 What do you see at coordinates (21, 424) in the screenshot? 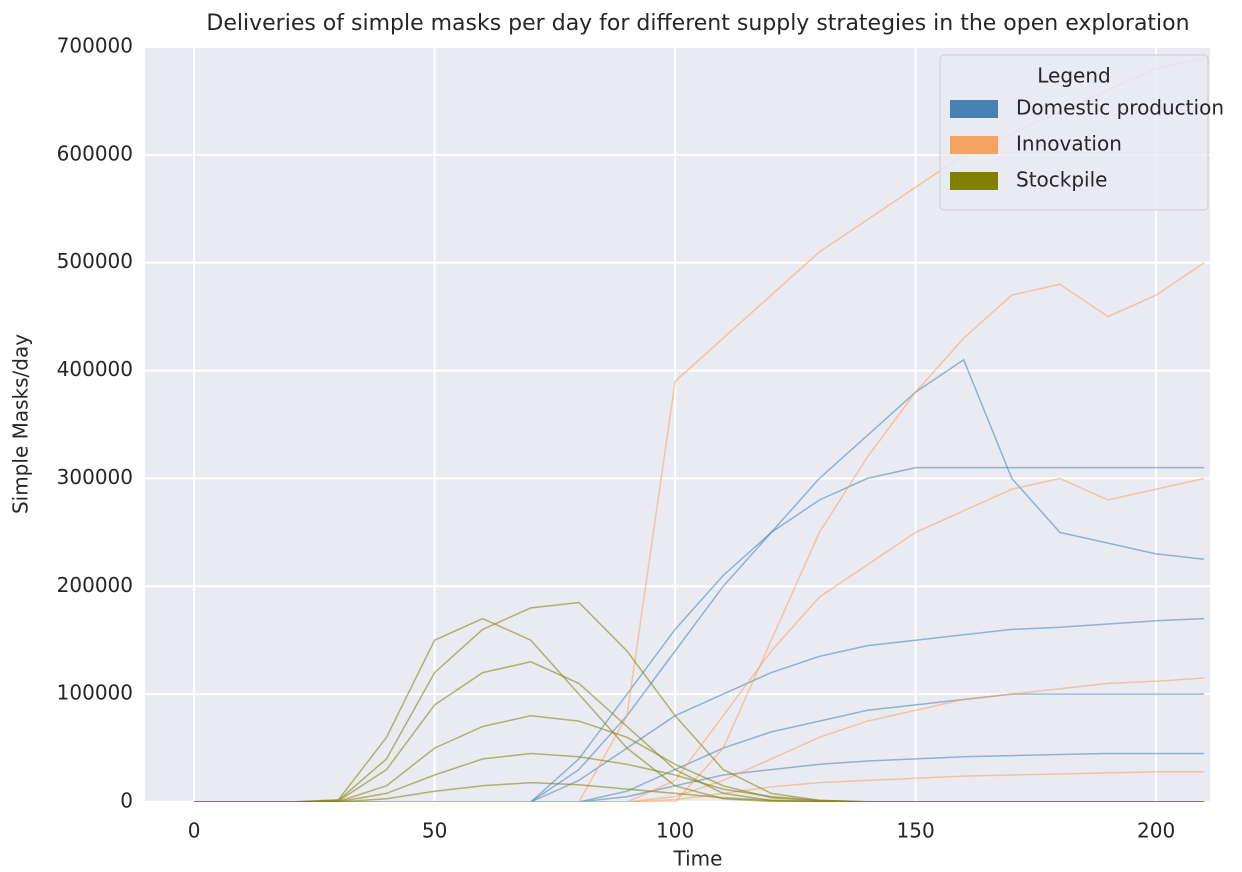
I see `y-axis-label: Simple Masks/day` at bounding box center [21, 424].